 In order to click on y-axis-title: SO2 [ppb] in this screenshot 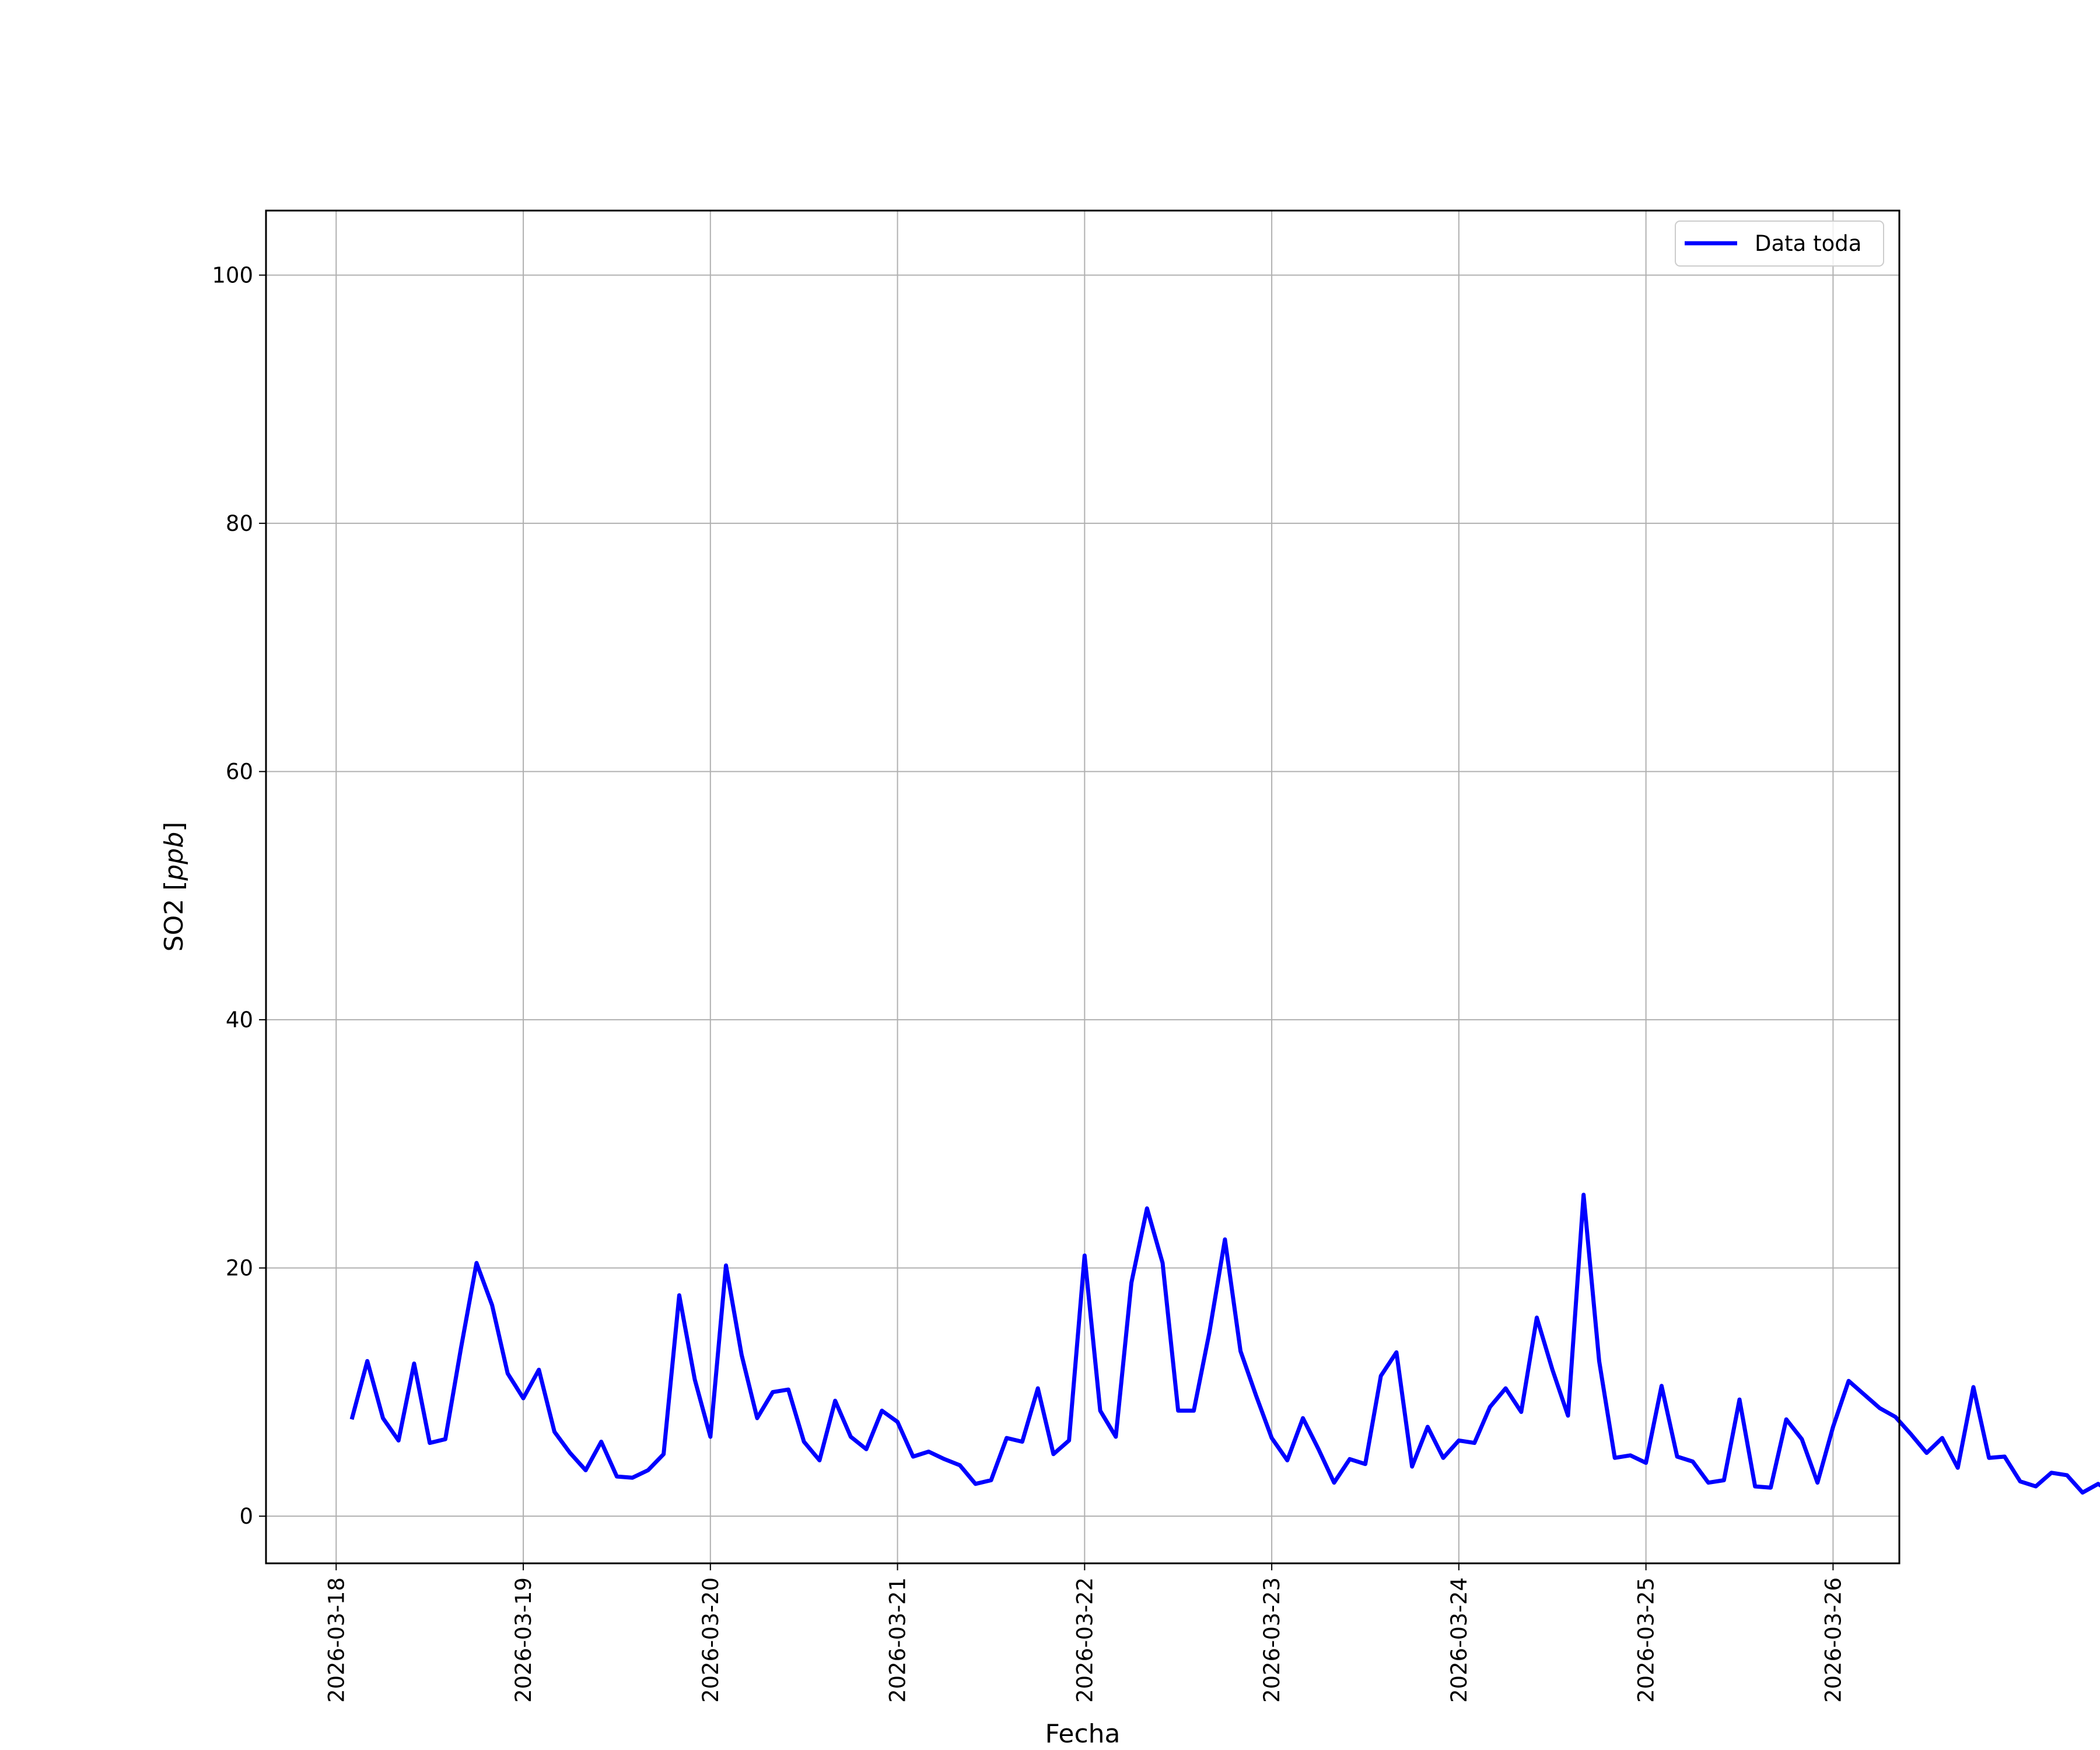, I will do `click(174, 887)`.